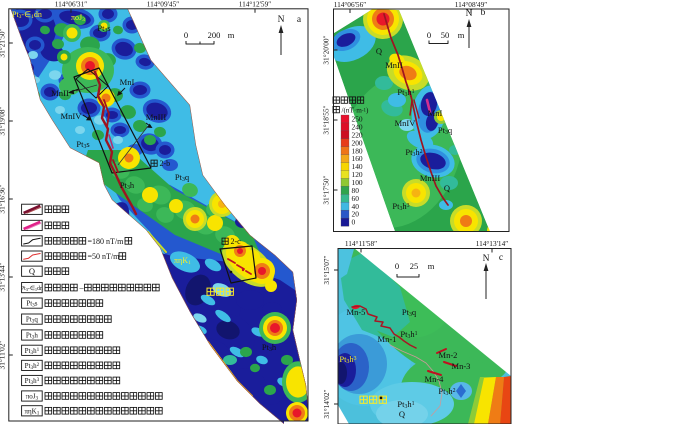 The width and height of the screenshot is (700, 424). What do you see at coordinates (3, 42) in the screenshot?
I see `svg-text: 31°21'50″` at bounding box center [3, 42].